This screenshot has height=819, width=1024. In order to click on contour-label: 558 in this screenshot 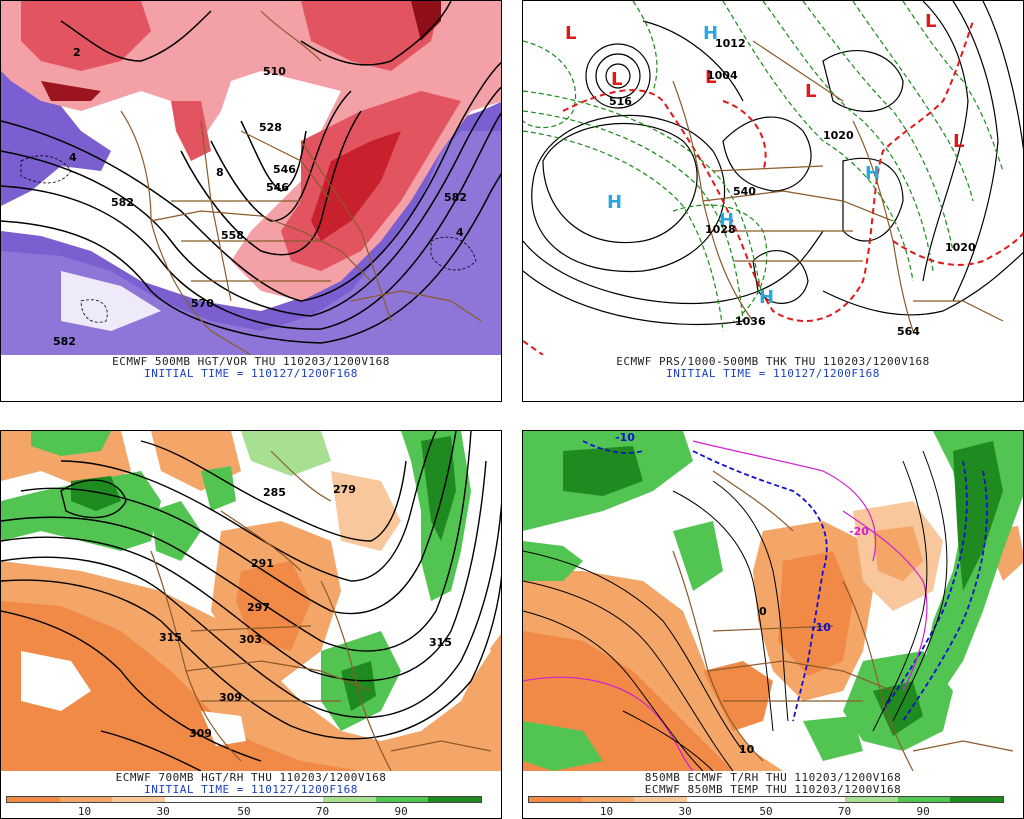, I will do `click(232, 235)`.